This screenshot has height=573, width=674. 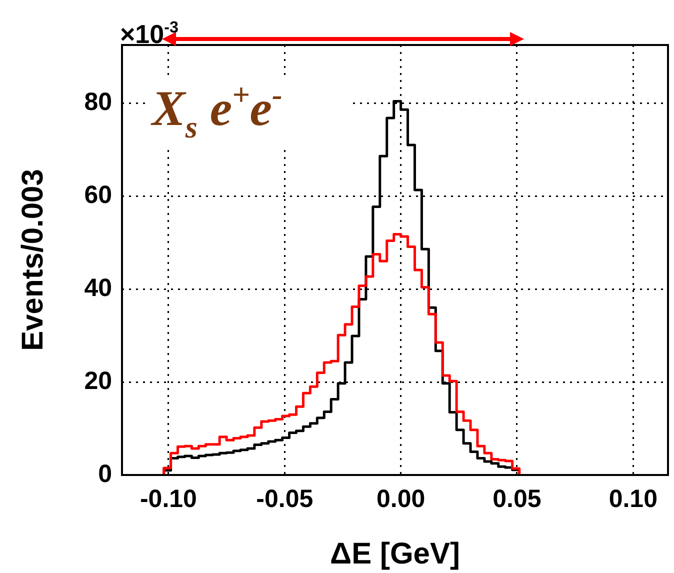 What do you see at coordinates (285, 498) in the screenshot?
I see `x-tick-label: -0.05` at bounding box center [285, 498].